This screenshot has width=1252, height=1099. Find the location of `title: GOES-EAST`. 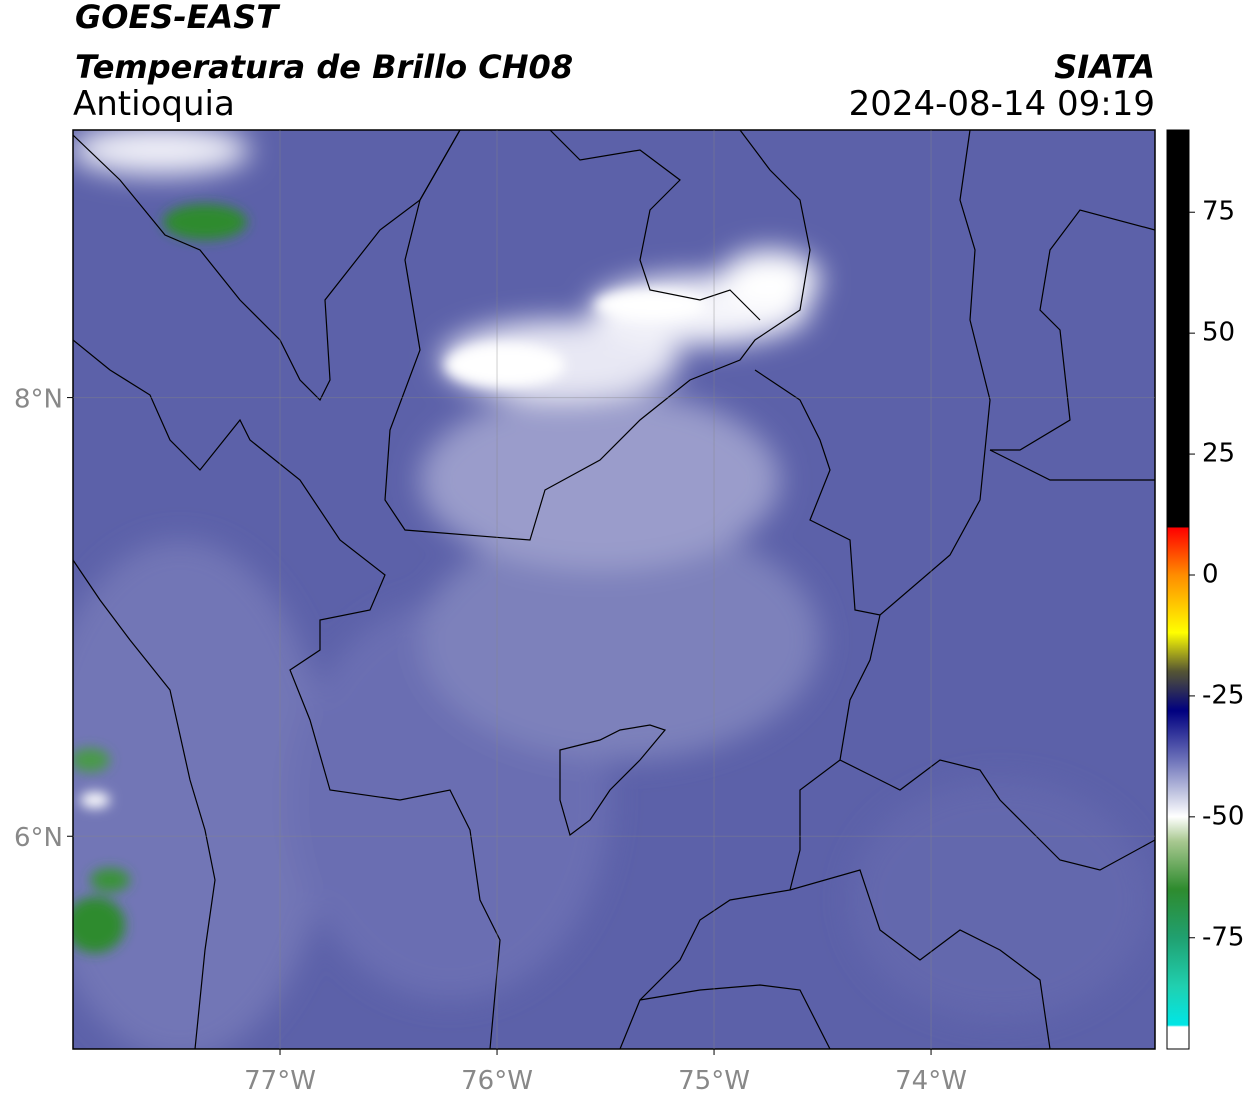

title: GOES-EAST is located at coordinates (177, 18).